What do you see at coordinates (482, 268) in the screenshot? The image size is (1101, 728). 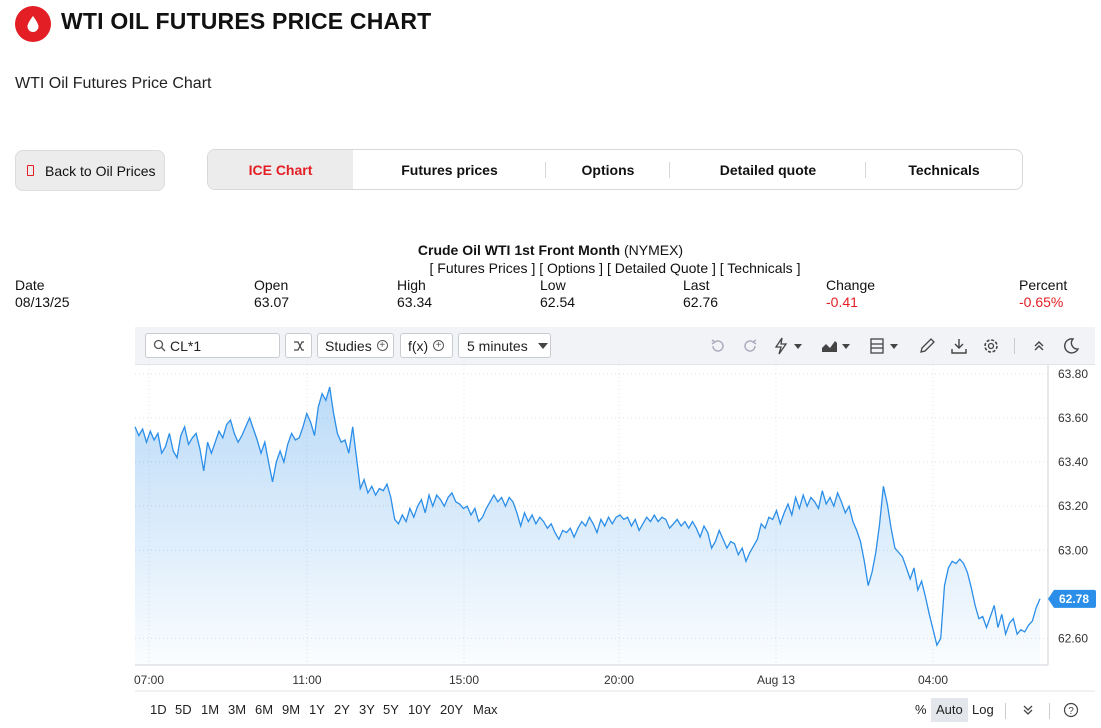 I see `link-futures-prices: [ Futures Prices ]` at bounding box center [482, 268].